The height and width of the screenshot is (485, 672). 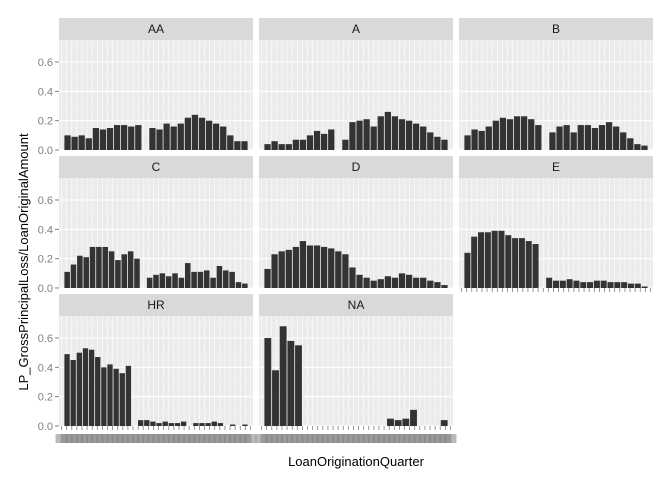 What do you see at coordinates (45, 92) in the screenshot?
I see `y-tick-label: 0.4` at bounding box center [45, 92].